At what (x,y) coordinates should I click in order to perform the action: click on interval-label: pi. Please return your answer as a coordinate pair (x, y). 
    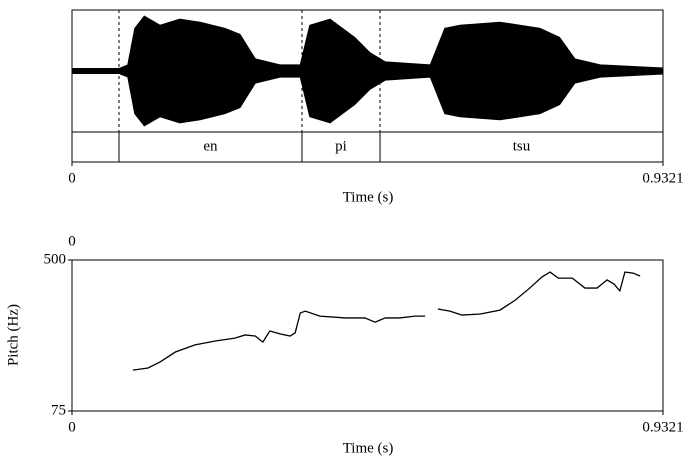
    Looking at the image, I should click on (341, 146).